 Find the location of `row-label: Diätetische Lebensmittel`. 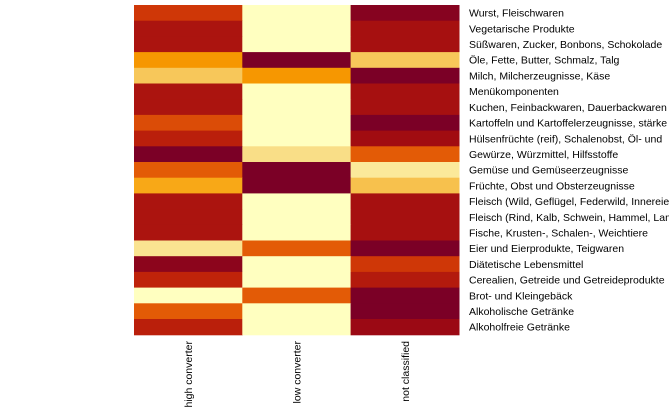

row-label: Diätetische Lebensmittel is located at coordinates (526, 265).